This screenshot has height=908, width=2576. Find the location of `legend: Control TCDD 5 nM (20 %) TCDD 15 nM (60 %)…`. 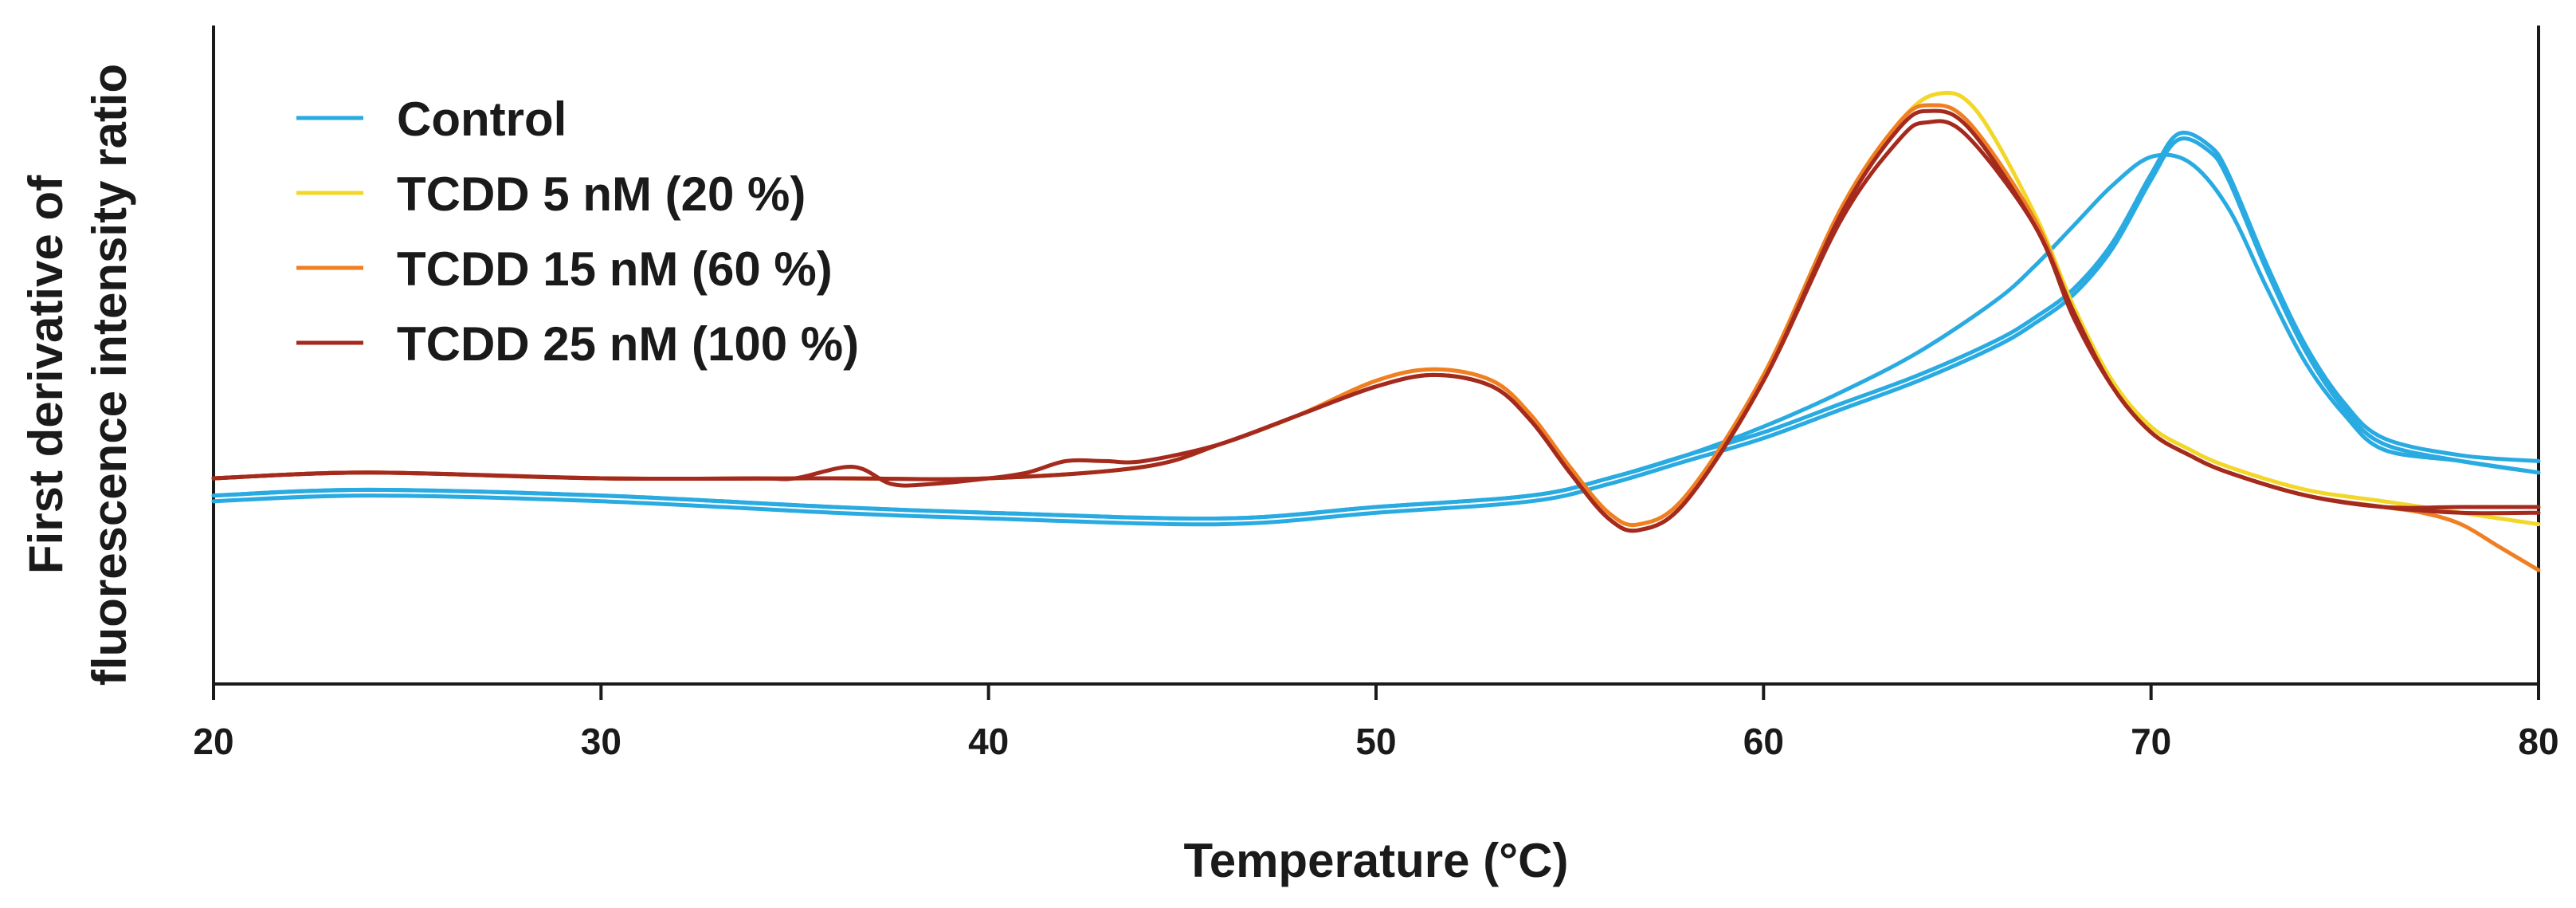

legend: Control TCDD 5 nM (20 %) TCDD 15 nM (60 %)… is located at coordinates (578, 231).